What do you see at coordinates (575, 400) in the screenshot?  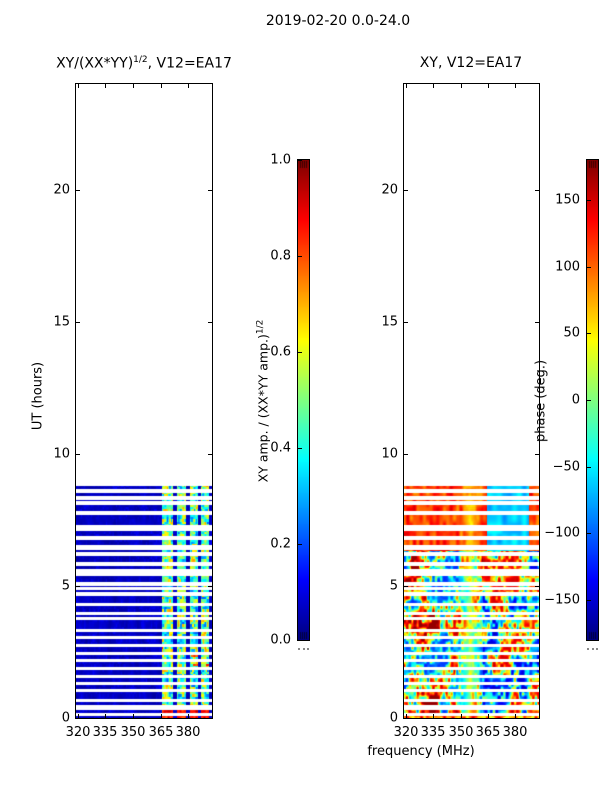 I see `colorbar-tick-label: 0` at bounding box center [575, 400].